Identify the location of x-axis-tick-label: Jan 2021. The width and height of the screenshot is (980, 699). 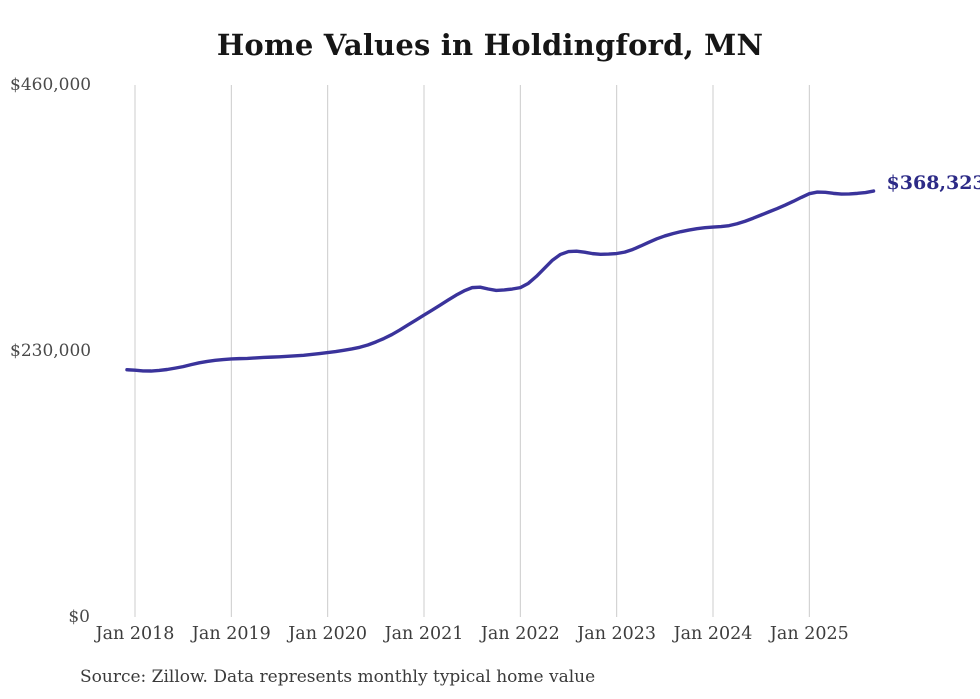
(424, 634).